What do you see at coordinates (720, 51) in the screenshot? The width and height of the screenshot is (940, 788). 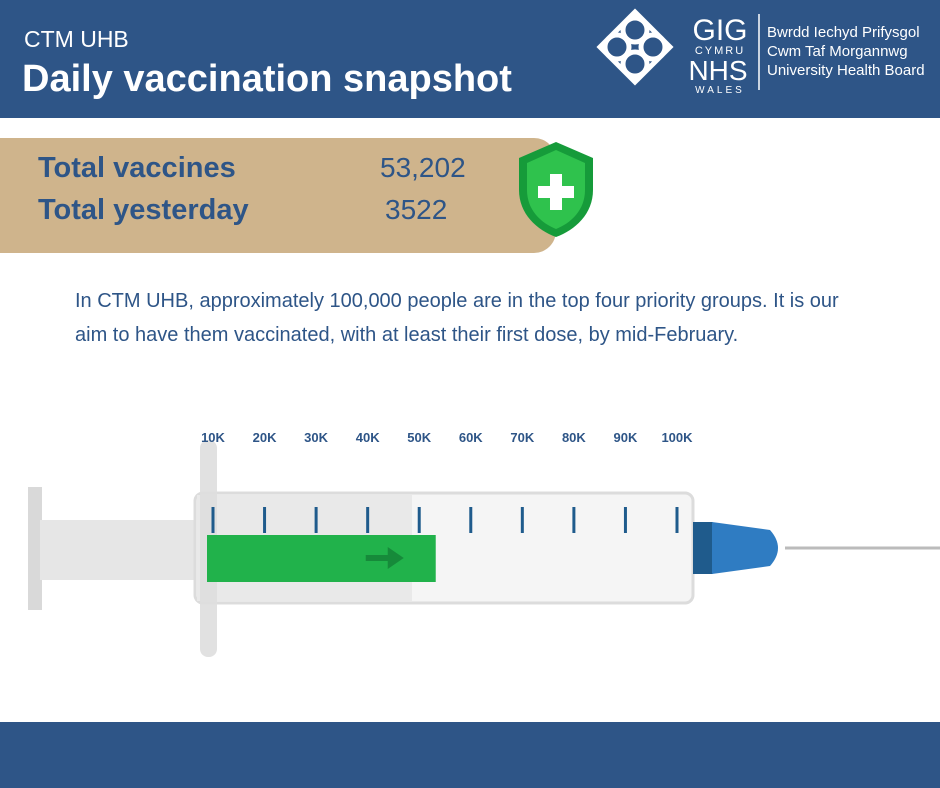 I see `logo-cymru: CYMRU` at bounding box center [720, 51].